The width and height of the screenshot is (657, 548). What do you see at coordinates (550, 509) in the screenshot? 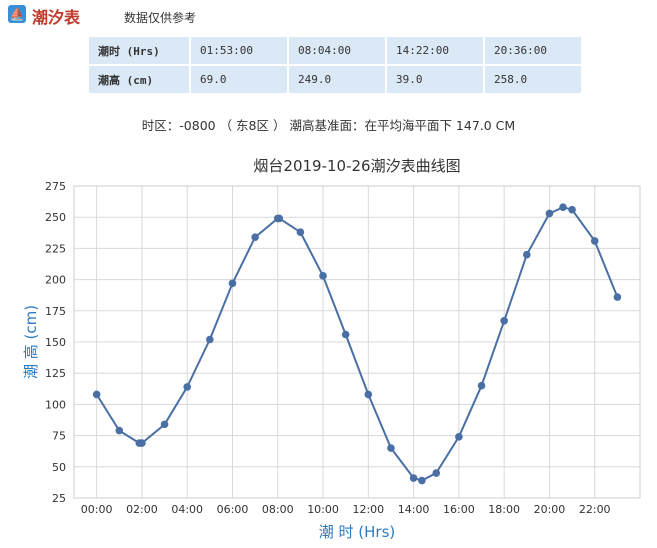
I see `x-tick-label: 20:00` at bounding box center [550, 509].